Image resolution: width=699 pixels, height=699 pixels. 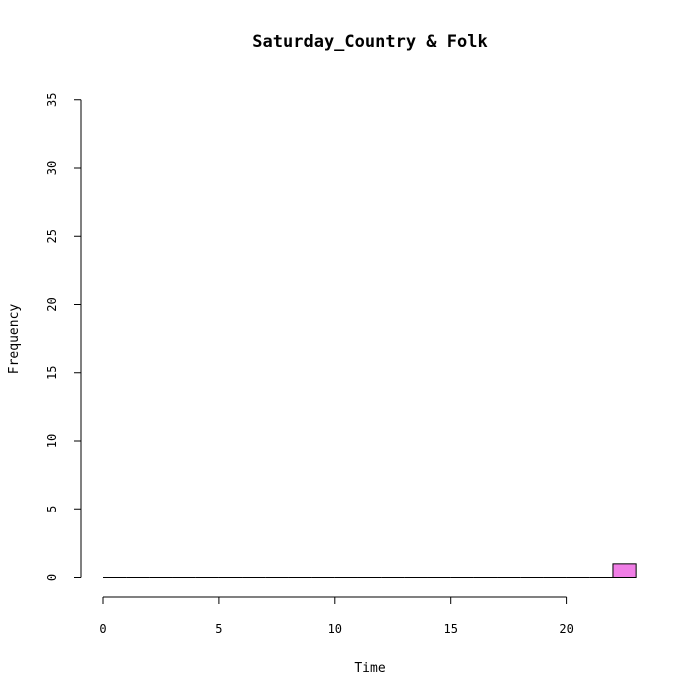 I want to click on y-axis-label: Frequency, so click(x=14, y=339).